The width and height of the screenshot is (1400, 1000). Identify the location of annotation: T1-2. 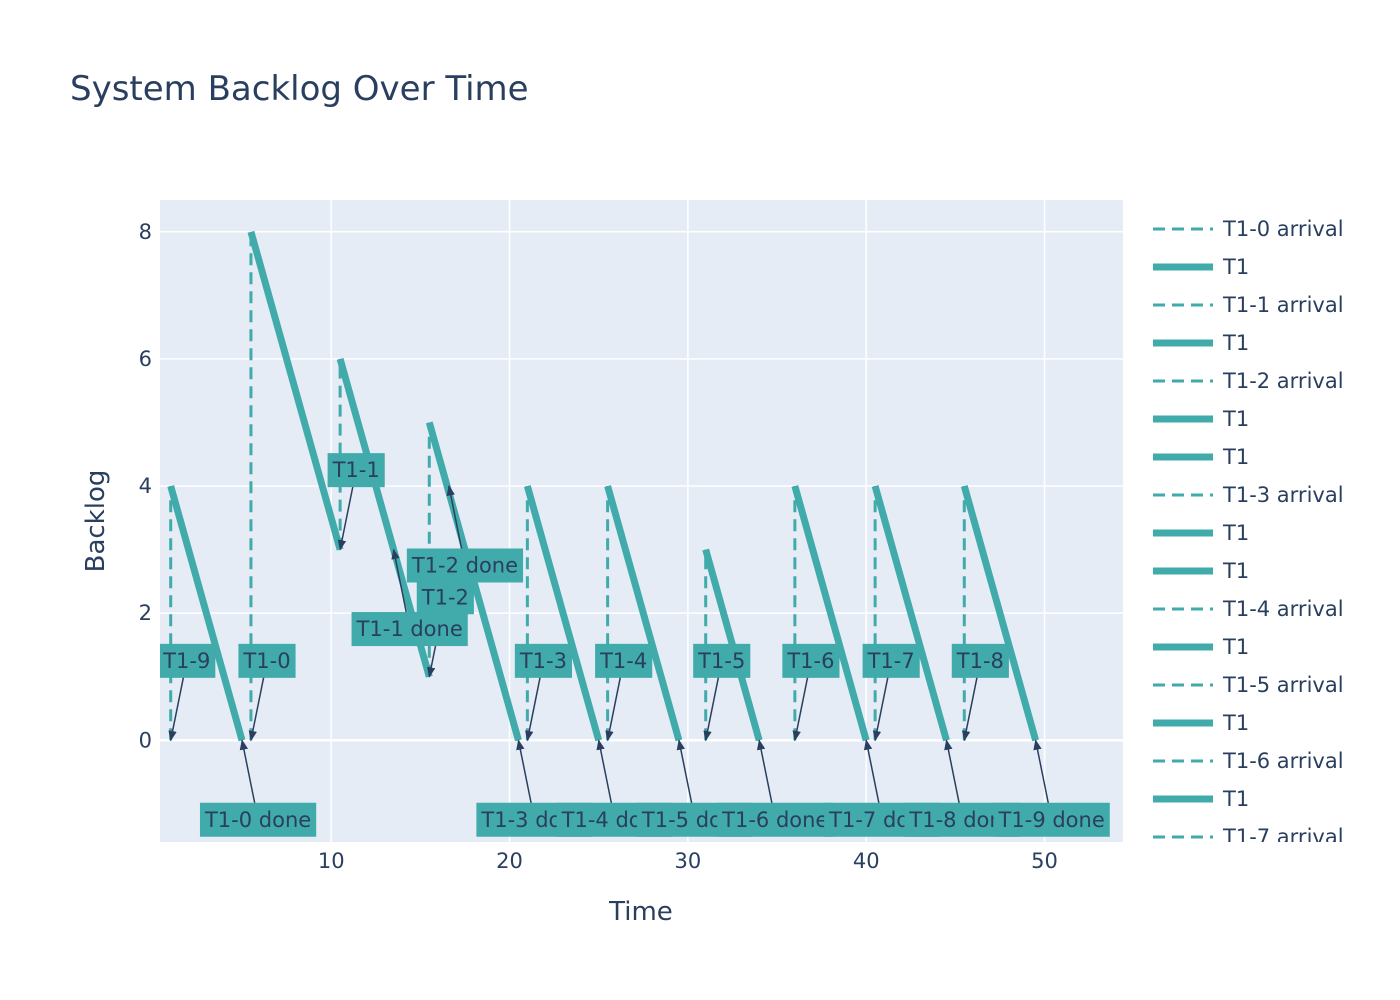
(445, 629).